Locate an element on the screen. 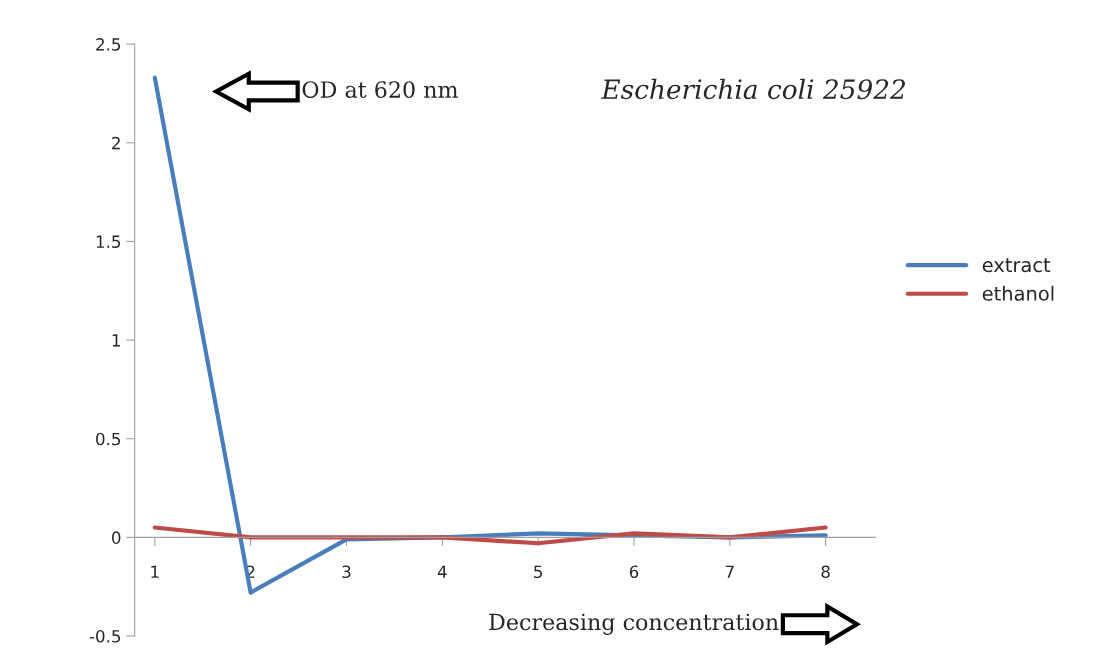 Image resolution: width=1104 pixels, height=665 pixels. line-series is located at coordinates (490, 535).